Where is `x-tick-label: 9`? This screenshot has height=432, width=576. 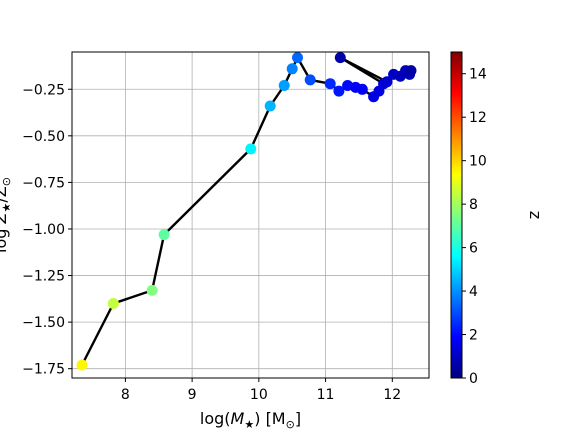 x-tick-label: 9 is located at coordinates (192, 395).